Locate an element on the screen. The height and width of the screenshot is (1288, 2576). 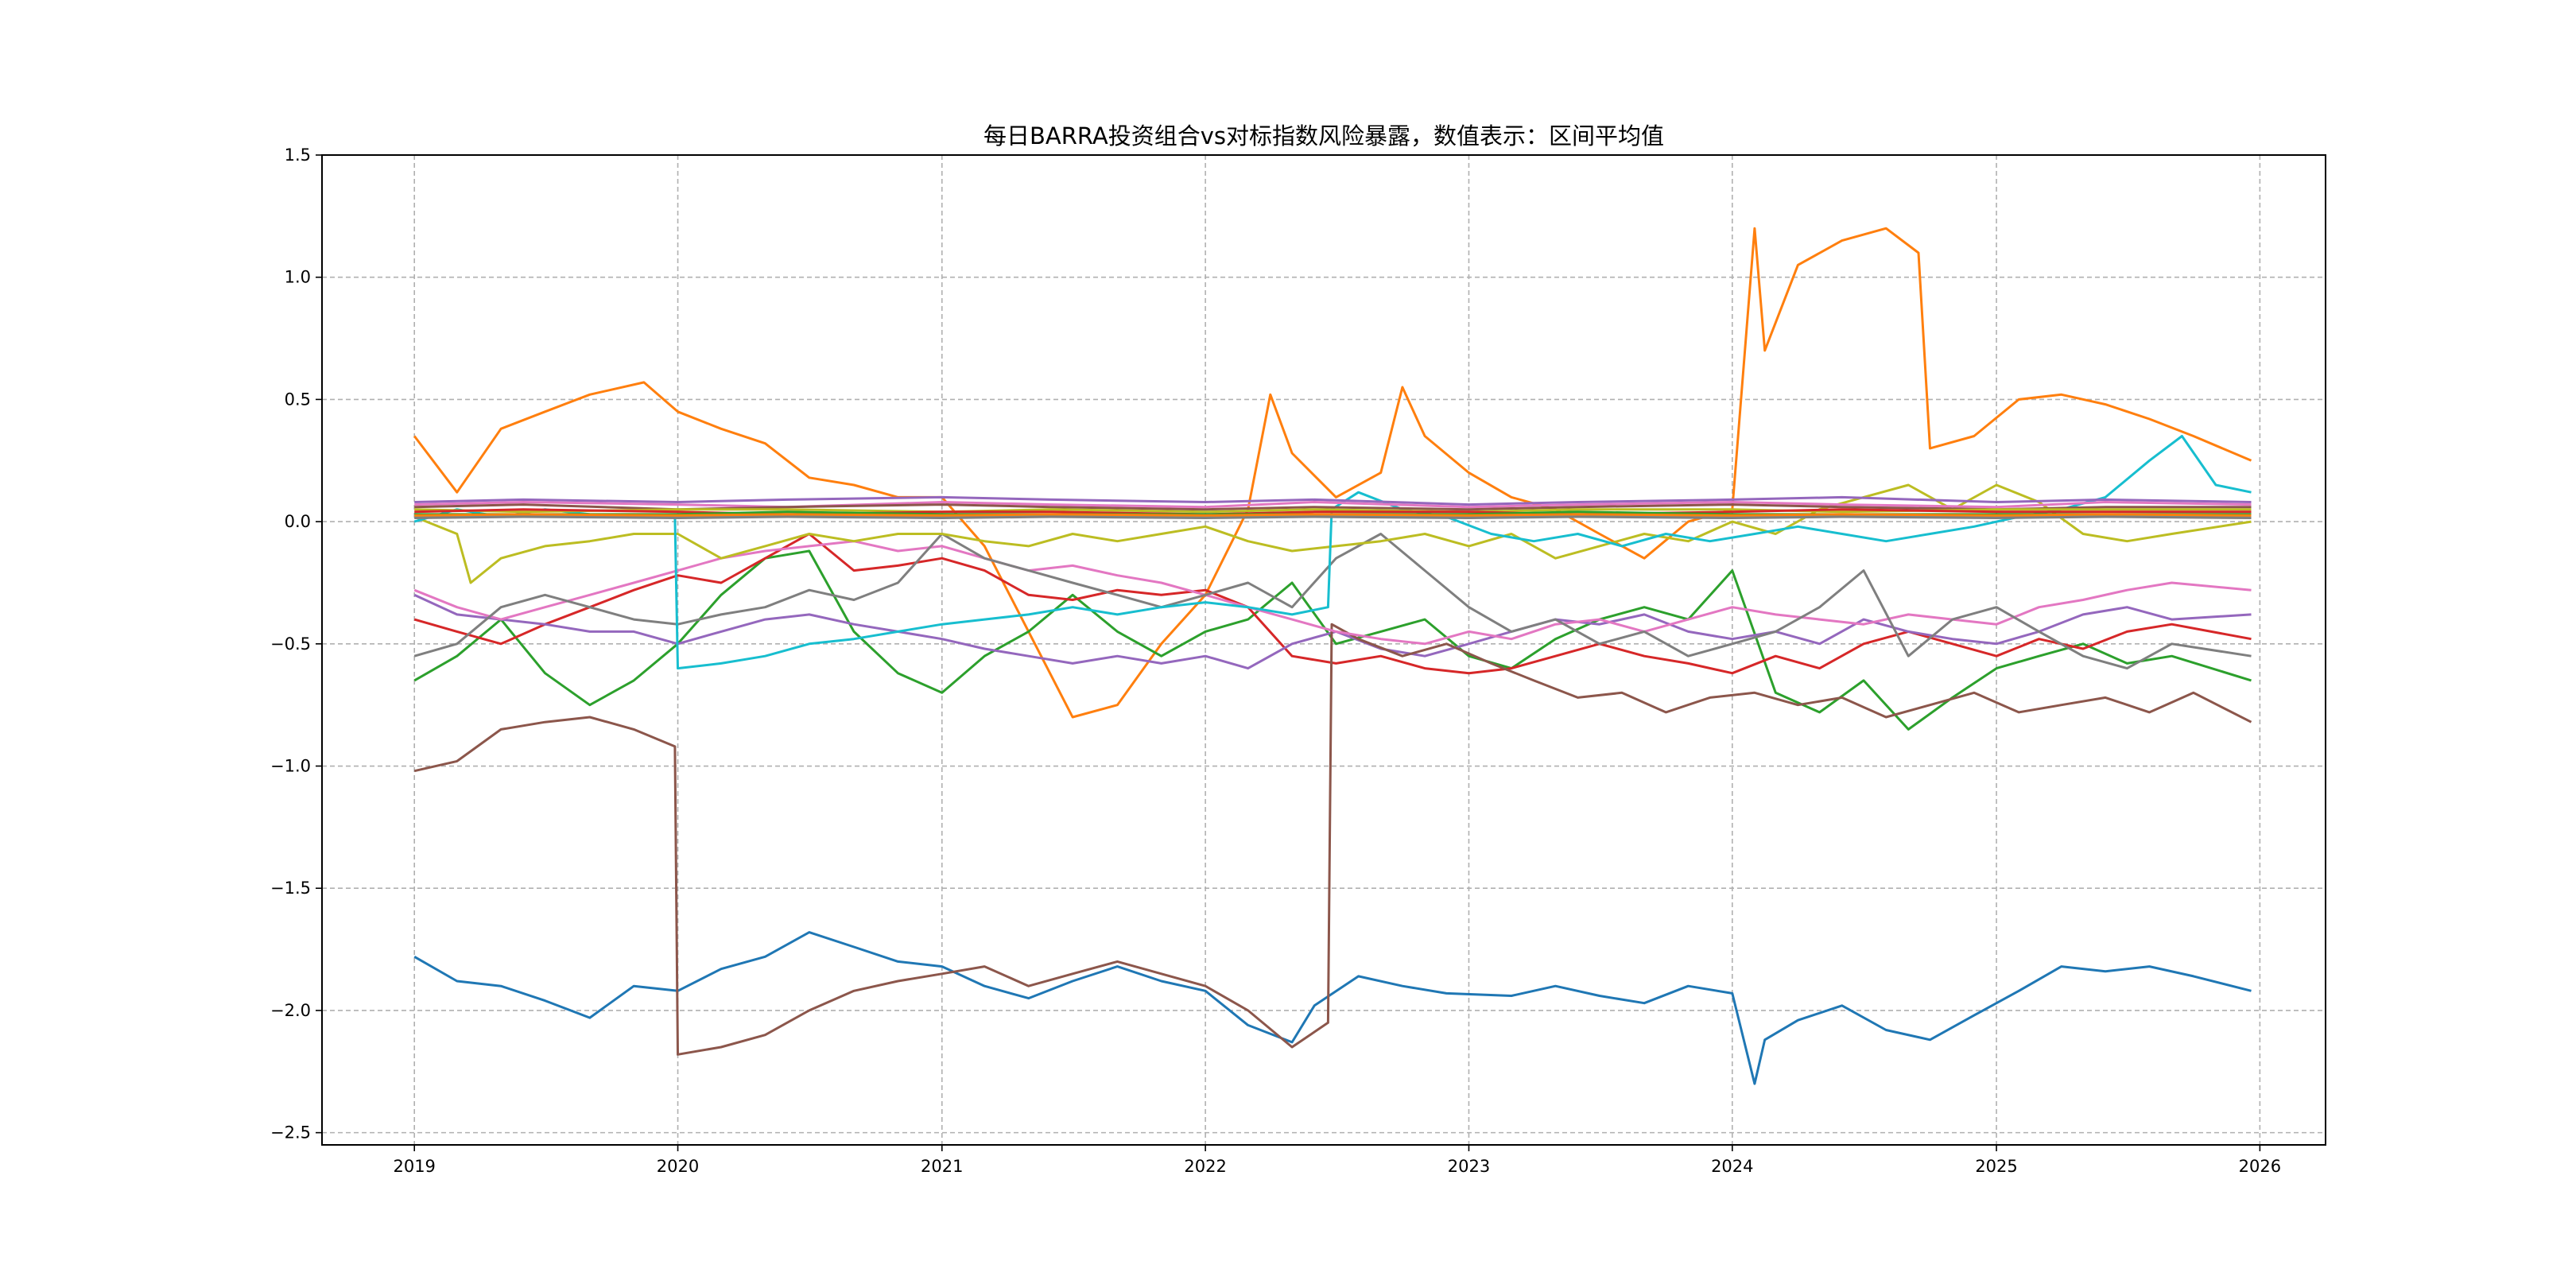
x-tick-label: 2025 is located at coordinates (1996, 1167).